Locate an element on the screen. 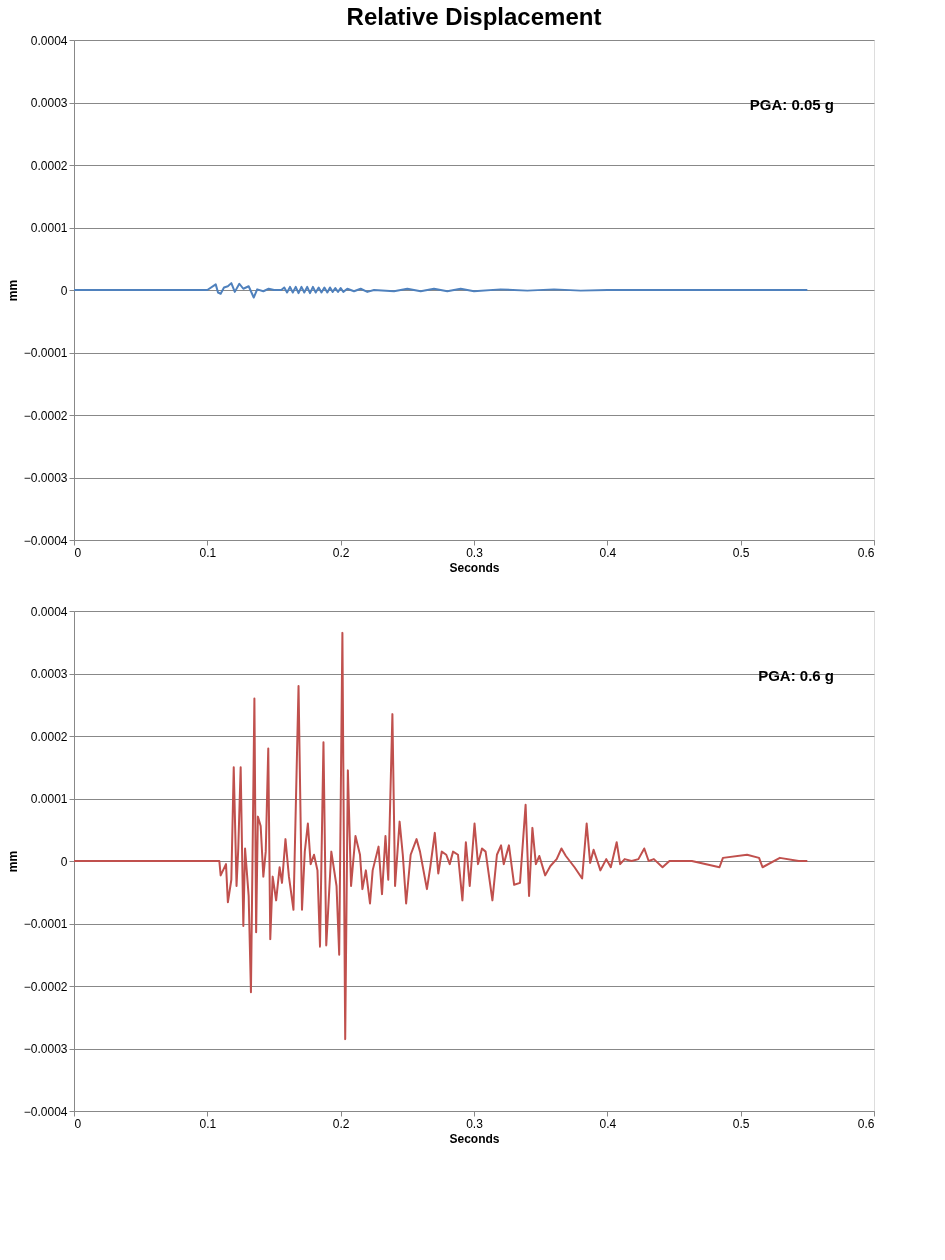 Image resolution: width=945 pixels, height=1260 pixels. chart-title: Relative Displacement is located at coordinates (474, 16).